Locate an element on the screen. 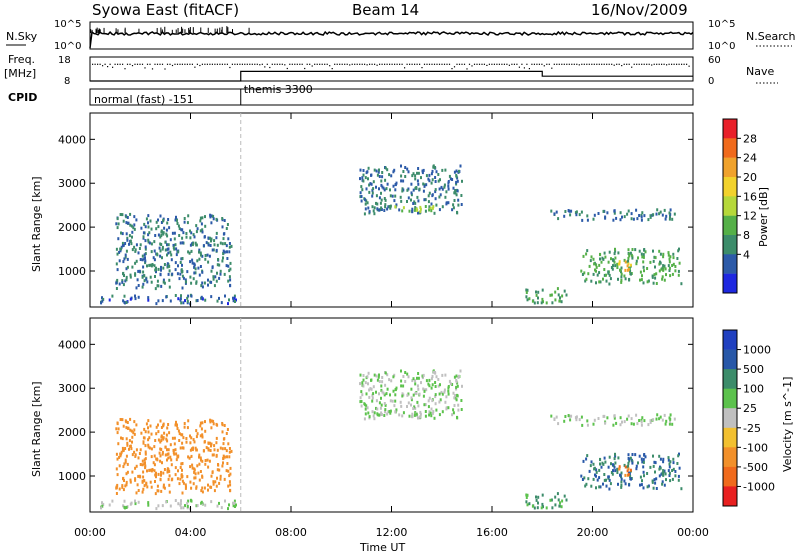 The height and width of the screenshot is (554, 800). colorbar-tick-label: -500 is located at coordinates (755, 467).